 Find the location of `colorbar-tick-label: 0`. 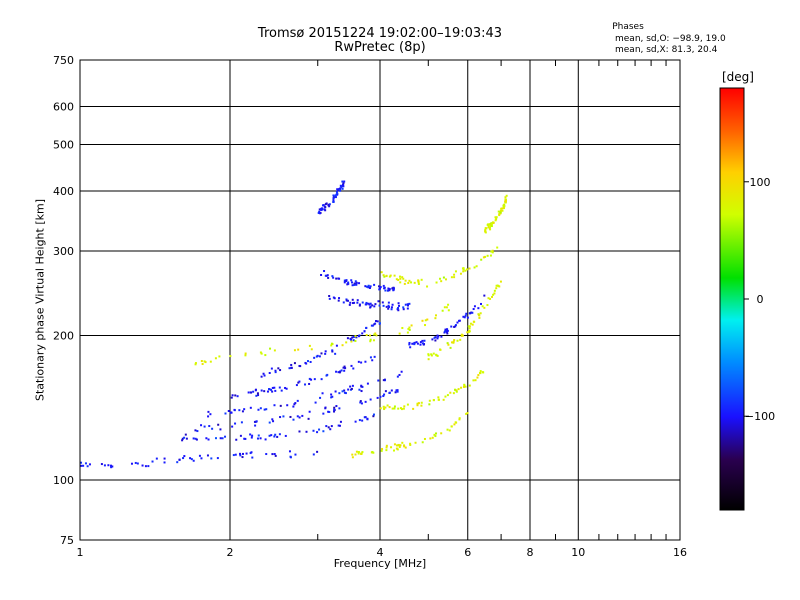

colorbar-tick-label: 0 is located at coordinates (760, 299).